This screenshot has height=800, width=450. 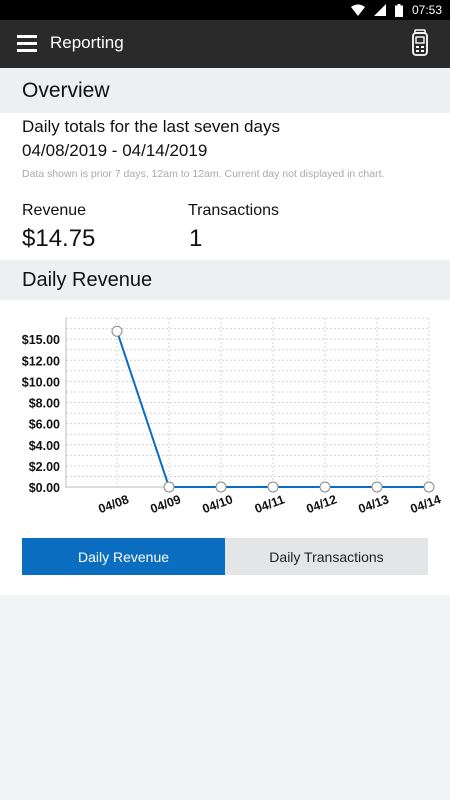 What do you see at coordinates (426, 10) in the screenshot?
I see `status-time: 07:53` at bounding box center [426, 10].